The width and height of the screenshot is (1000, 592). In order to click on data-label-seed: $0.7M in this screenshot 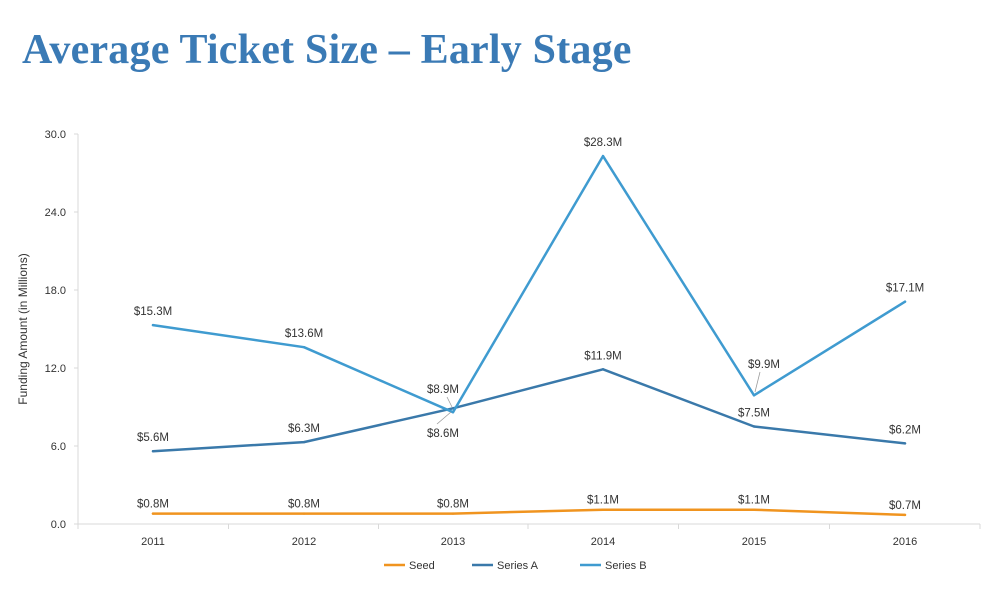, I will do `click(905, 506)`.